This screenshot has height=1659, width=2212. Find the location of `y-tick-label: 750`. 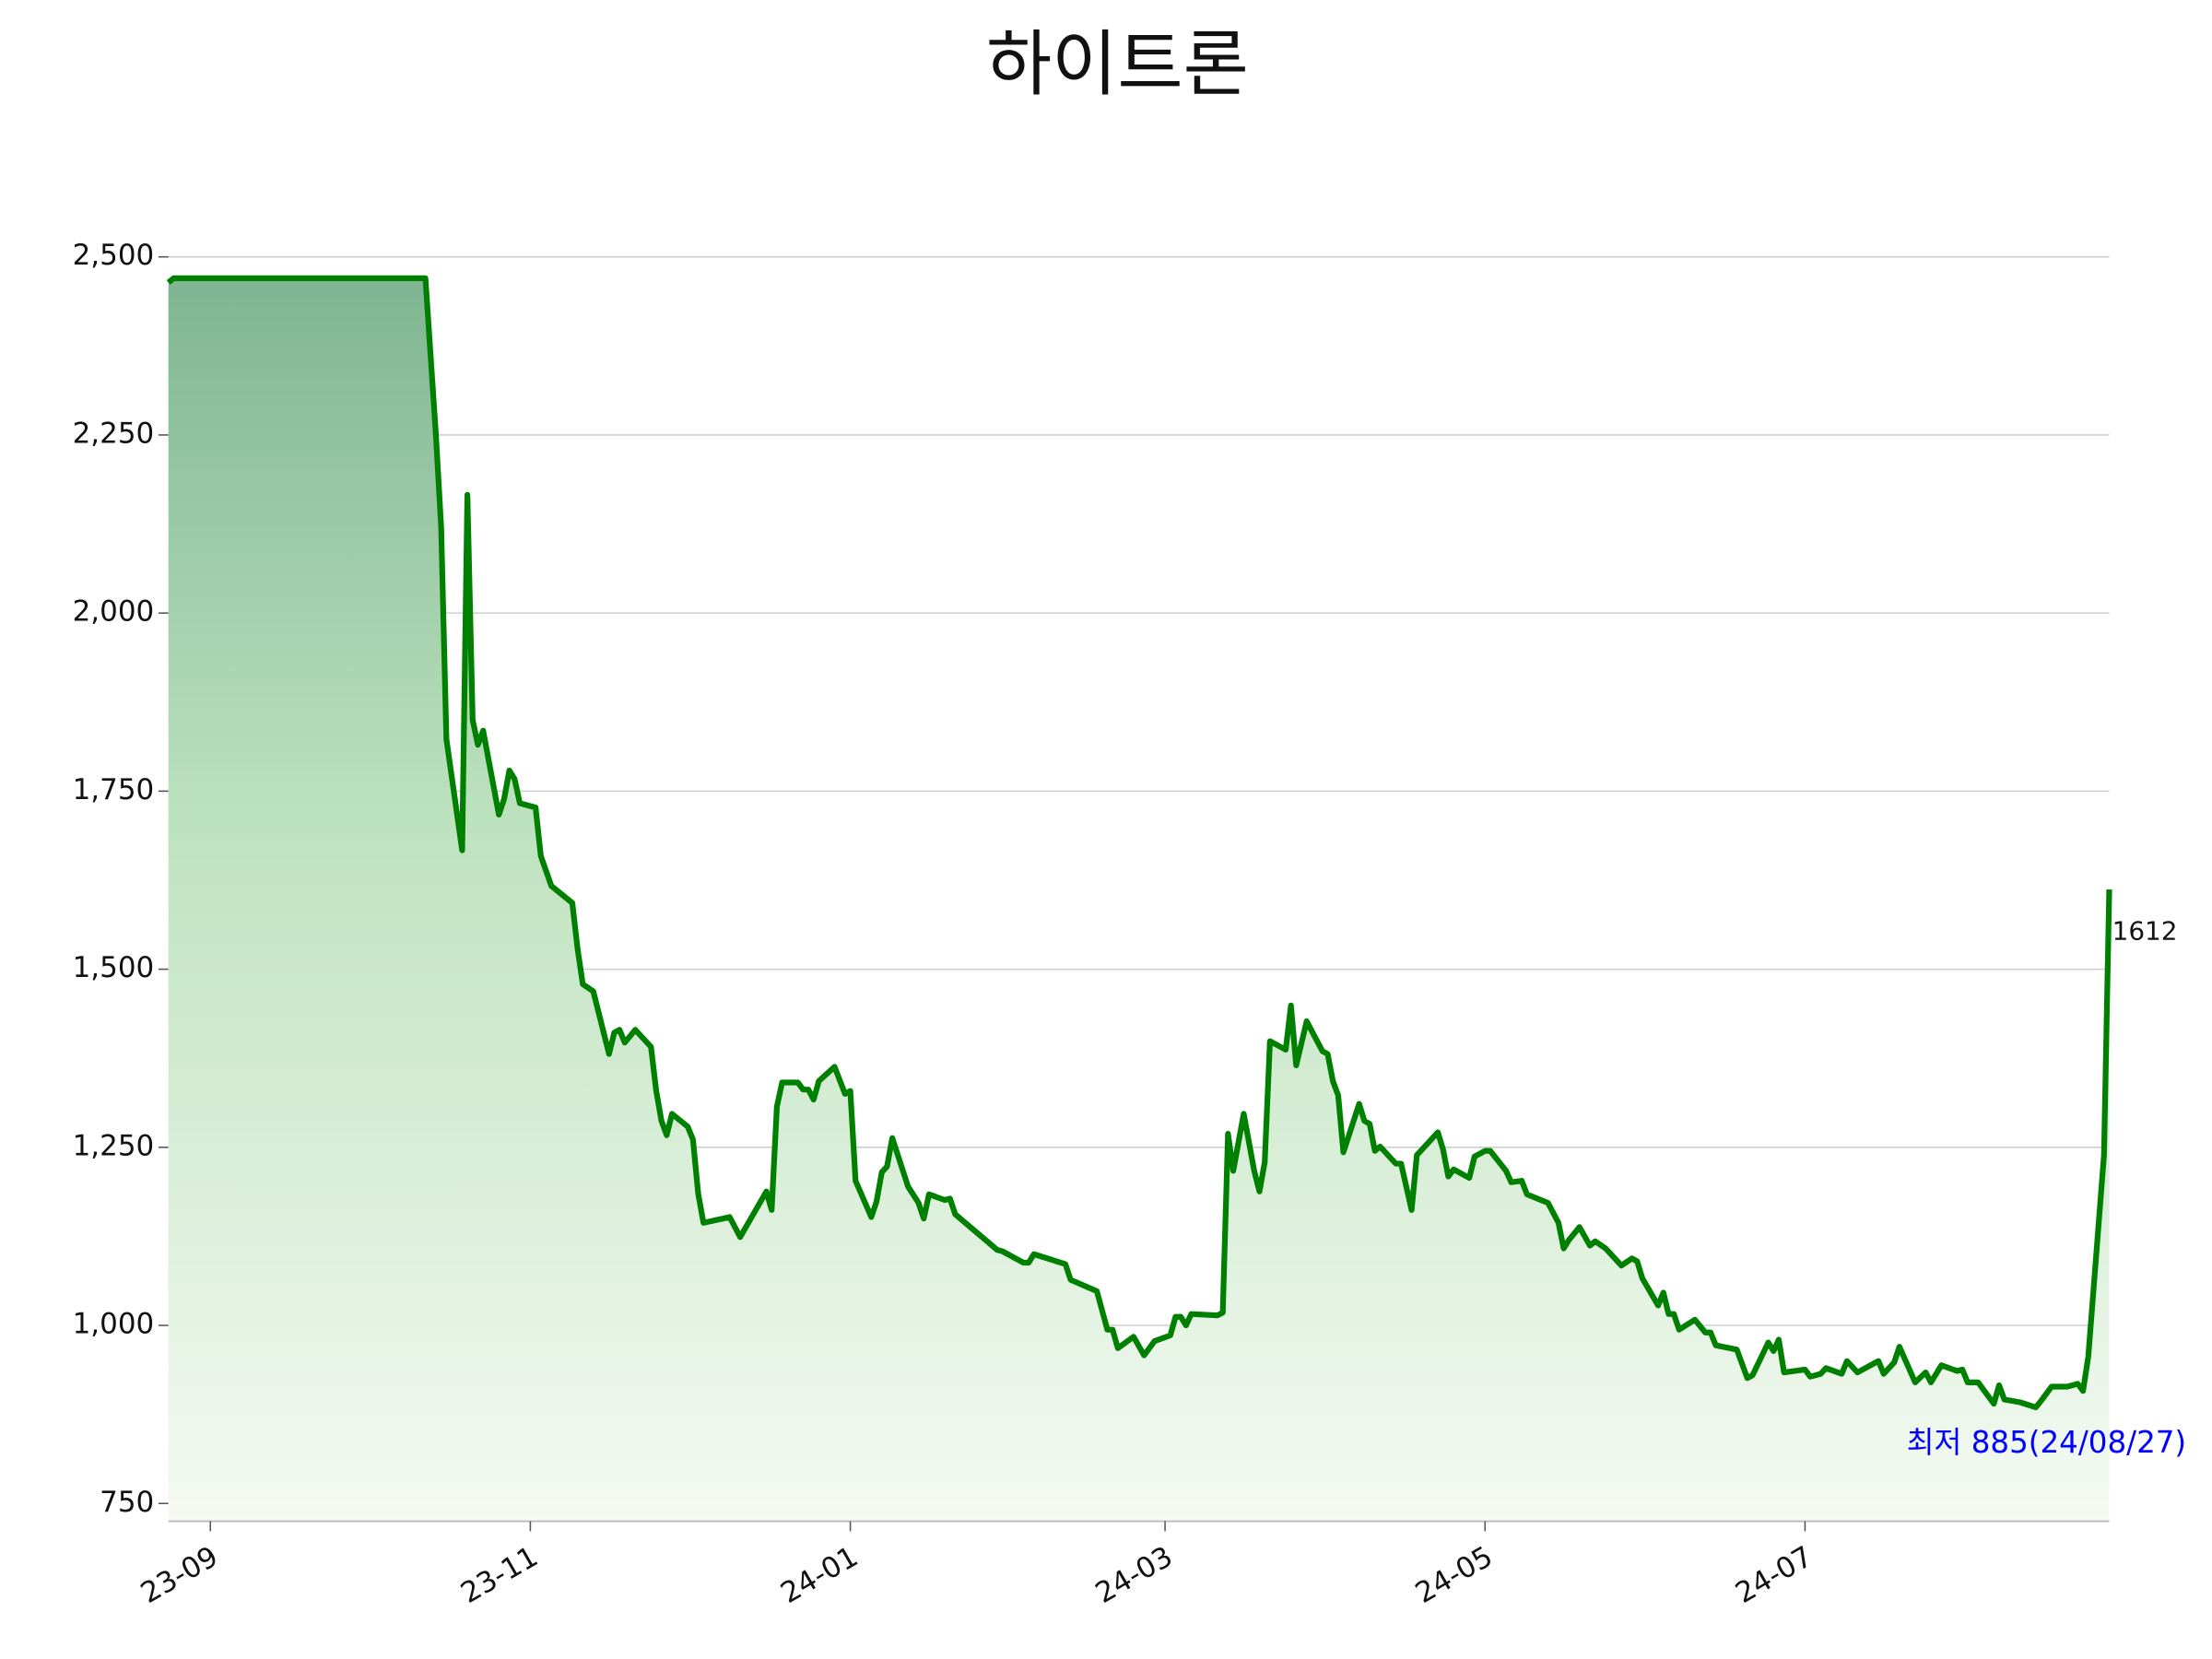

y-tick-label: 750 is located at coordinates (127, 1502).